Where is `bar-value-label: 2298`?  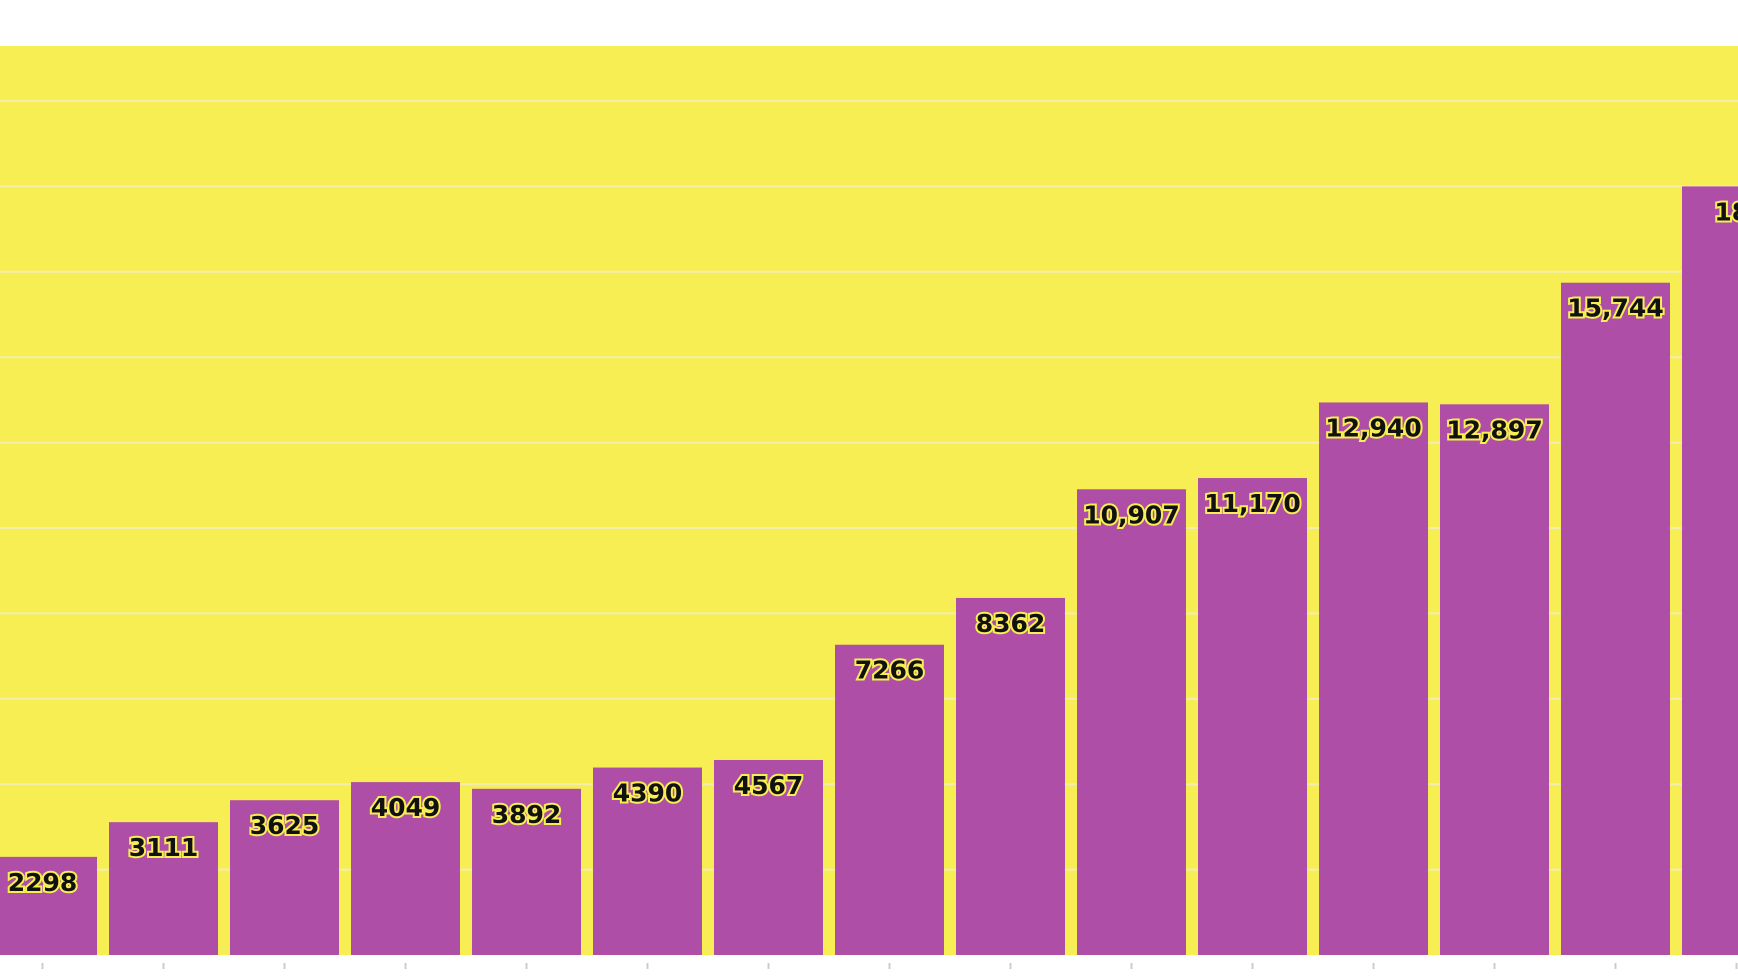
bar-value-label: 2298 is located at coordinates (43, 882).